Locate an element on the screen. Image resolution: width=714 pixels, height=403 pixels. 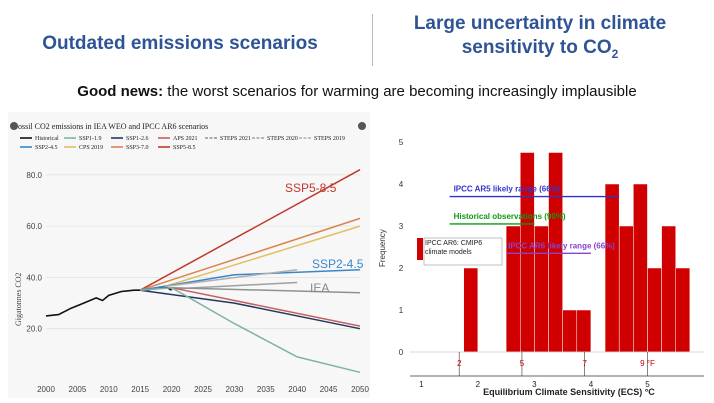
series-line-aps-2021 is located at coordinates (266, 306).